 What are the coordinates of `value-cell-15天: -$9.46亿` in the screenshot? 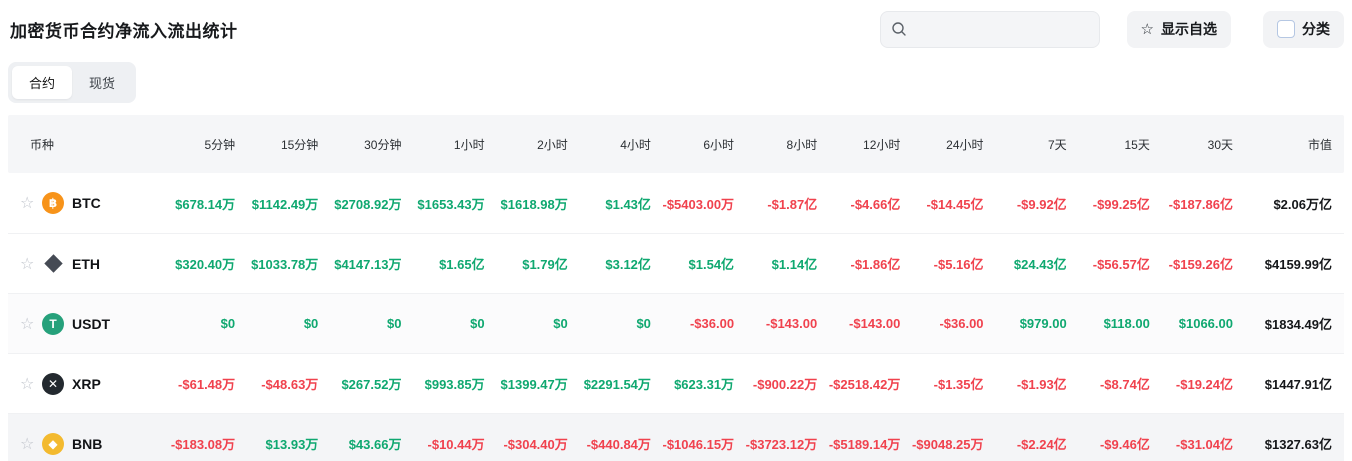 It's located at (1124, 444).